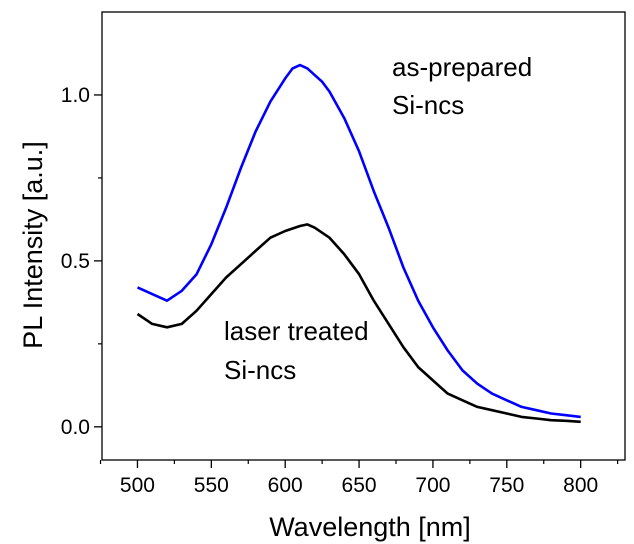  What do you see at coordinates (370, 527) in the screenshot?
I see `x-axis-title: Wavelength [nm]` at bounding box center [370, 527].